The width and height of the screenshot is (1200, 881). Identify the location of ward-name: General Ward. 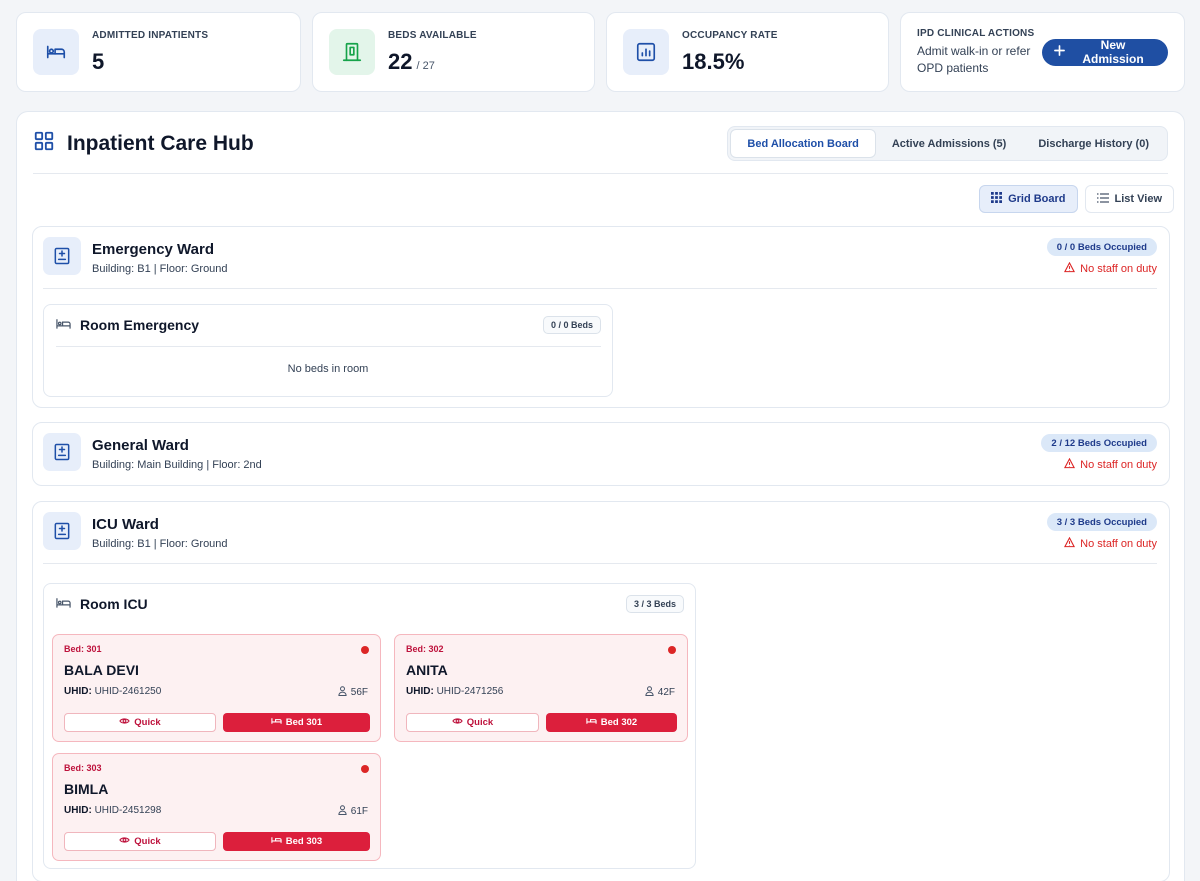
(140, 445).